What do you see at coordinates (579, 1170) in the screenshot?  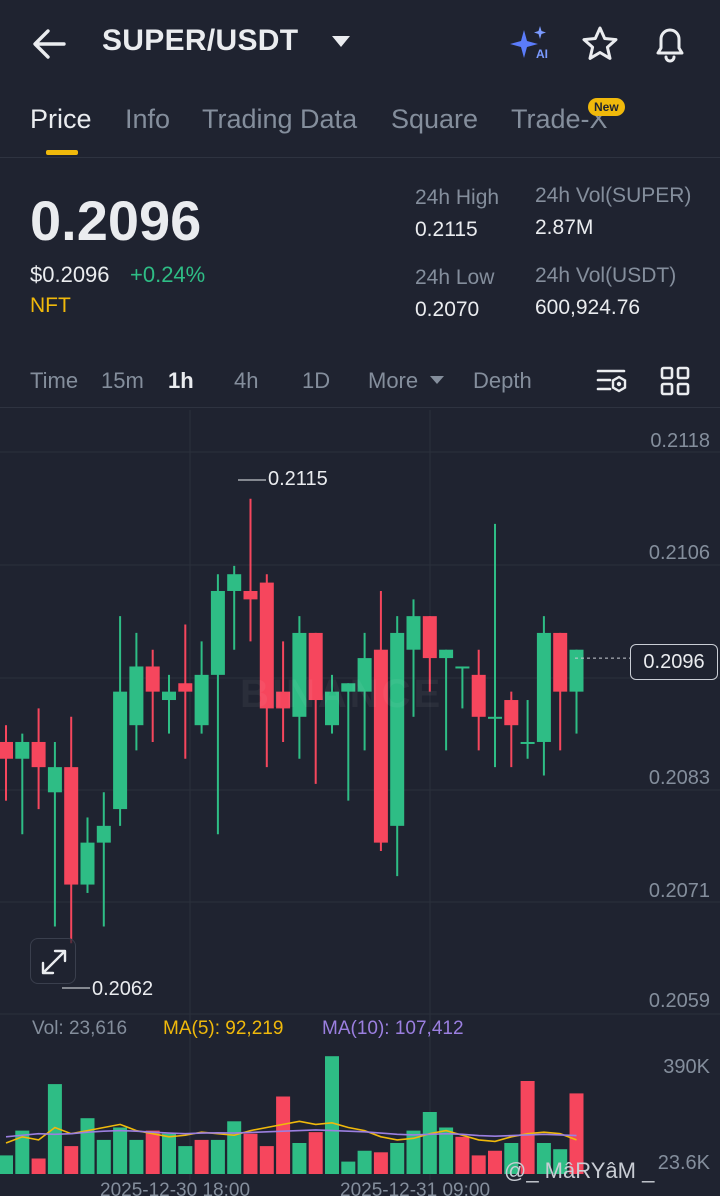 I see `user-watermark: @_ MâRYâM _` at bounding box center [579, 1170].